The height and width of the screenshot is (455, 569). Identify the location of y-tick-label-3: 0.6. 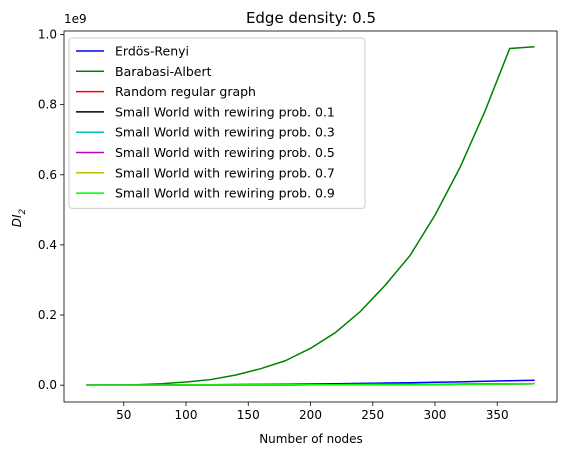
(47, 175).